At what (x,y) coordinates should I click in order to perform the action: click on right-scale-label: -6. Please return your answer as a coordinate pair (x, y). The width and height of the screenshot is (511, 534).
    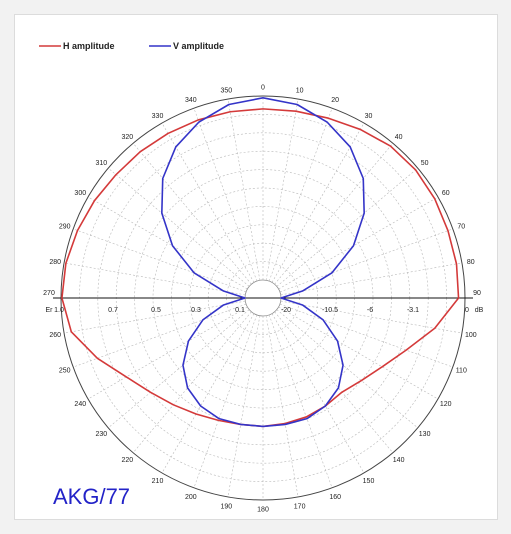
    Looking at the image, I should click on (370, 310).